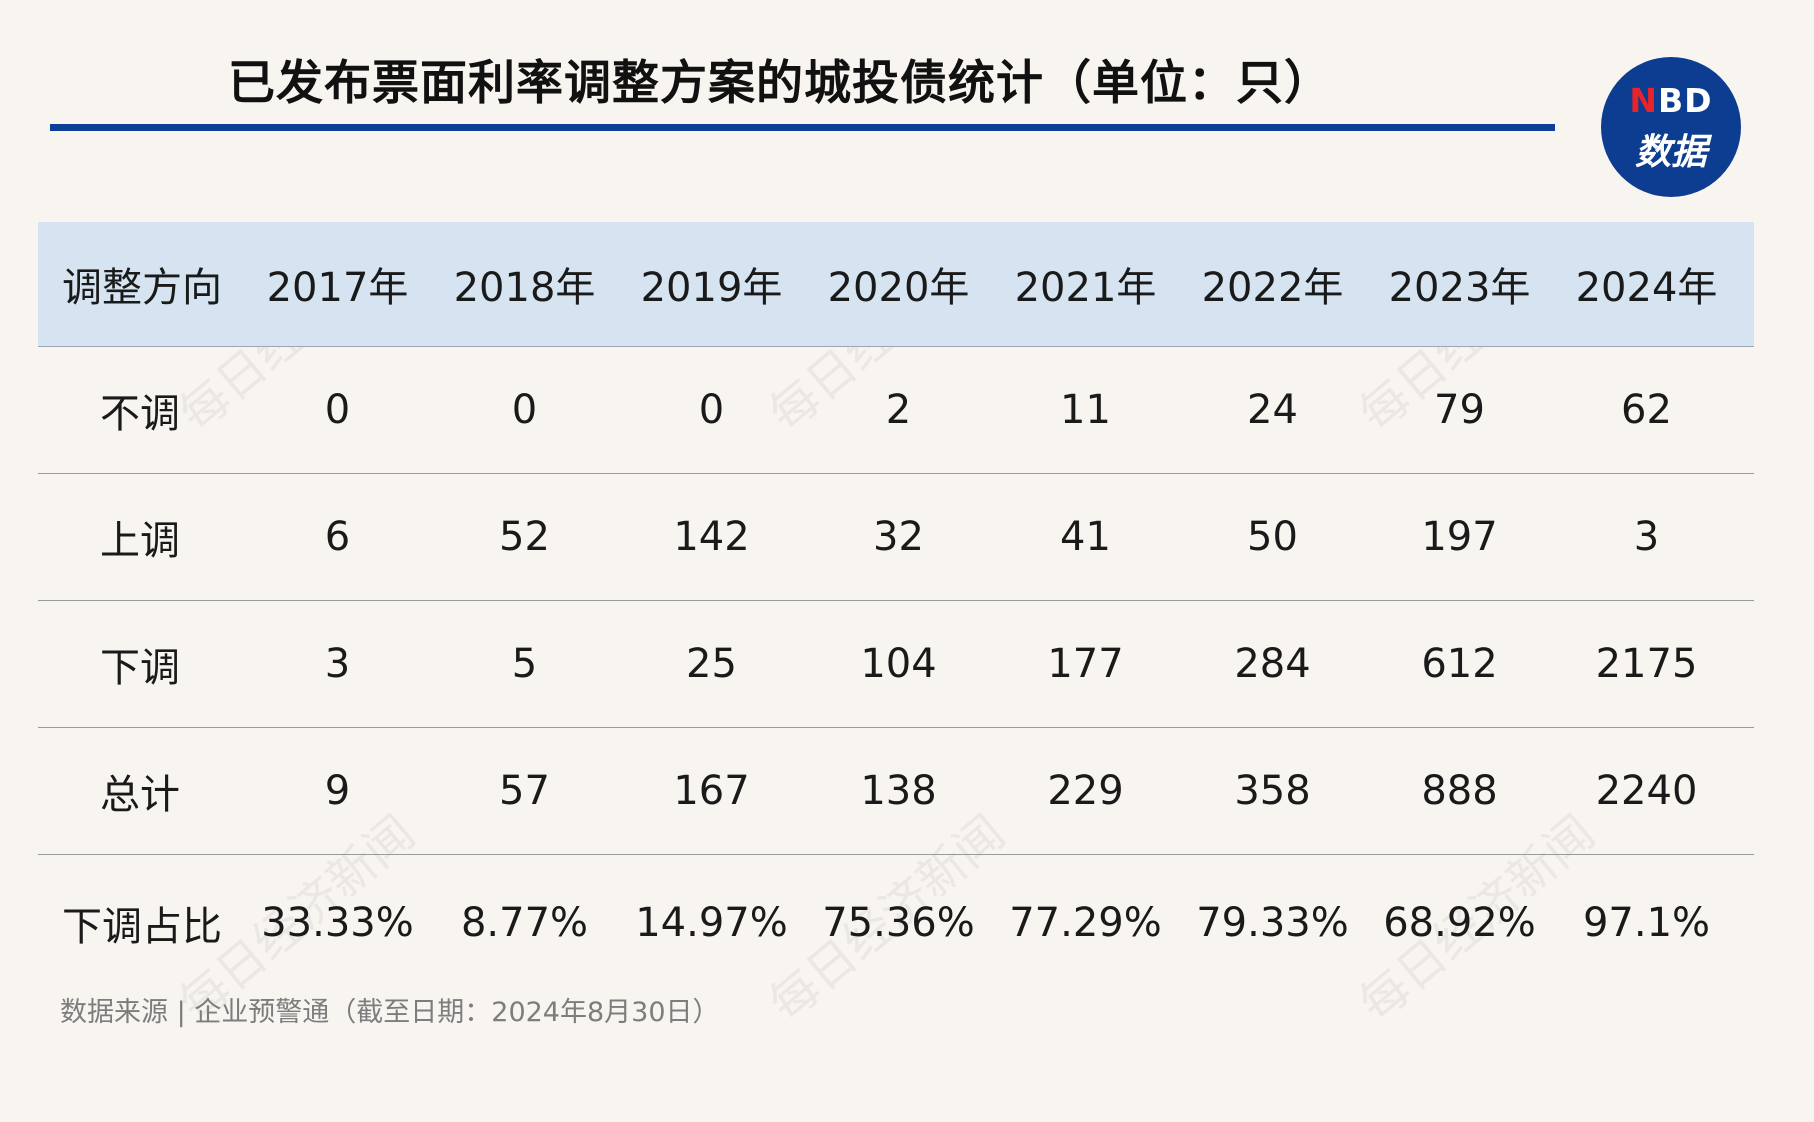  Describe the element at coordinates (337, 923) in the screenshot. I see `table-cell: 33.33%` at that location.